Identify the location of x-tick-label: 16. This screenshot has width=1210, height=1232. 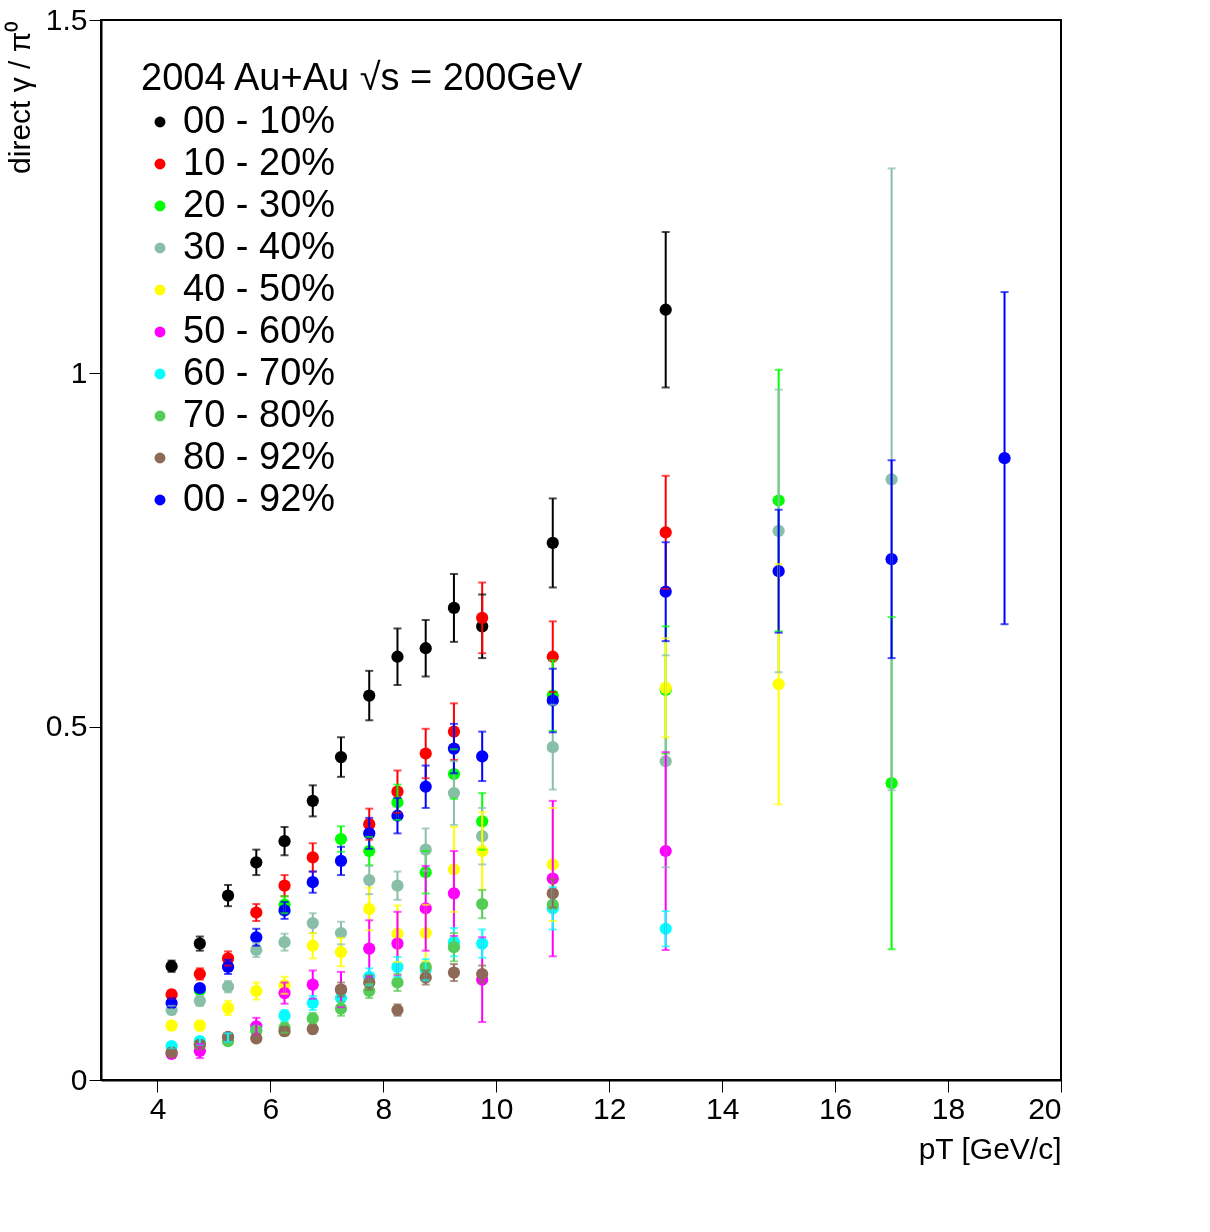
(835, 1108).